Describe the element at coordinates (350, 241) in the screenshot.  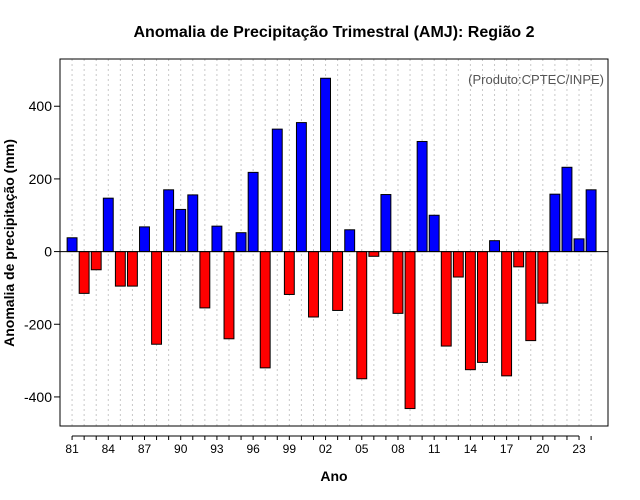
I see `bar-2004` at that location.